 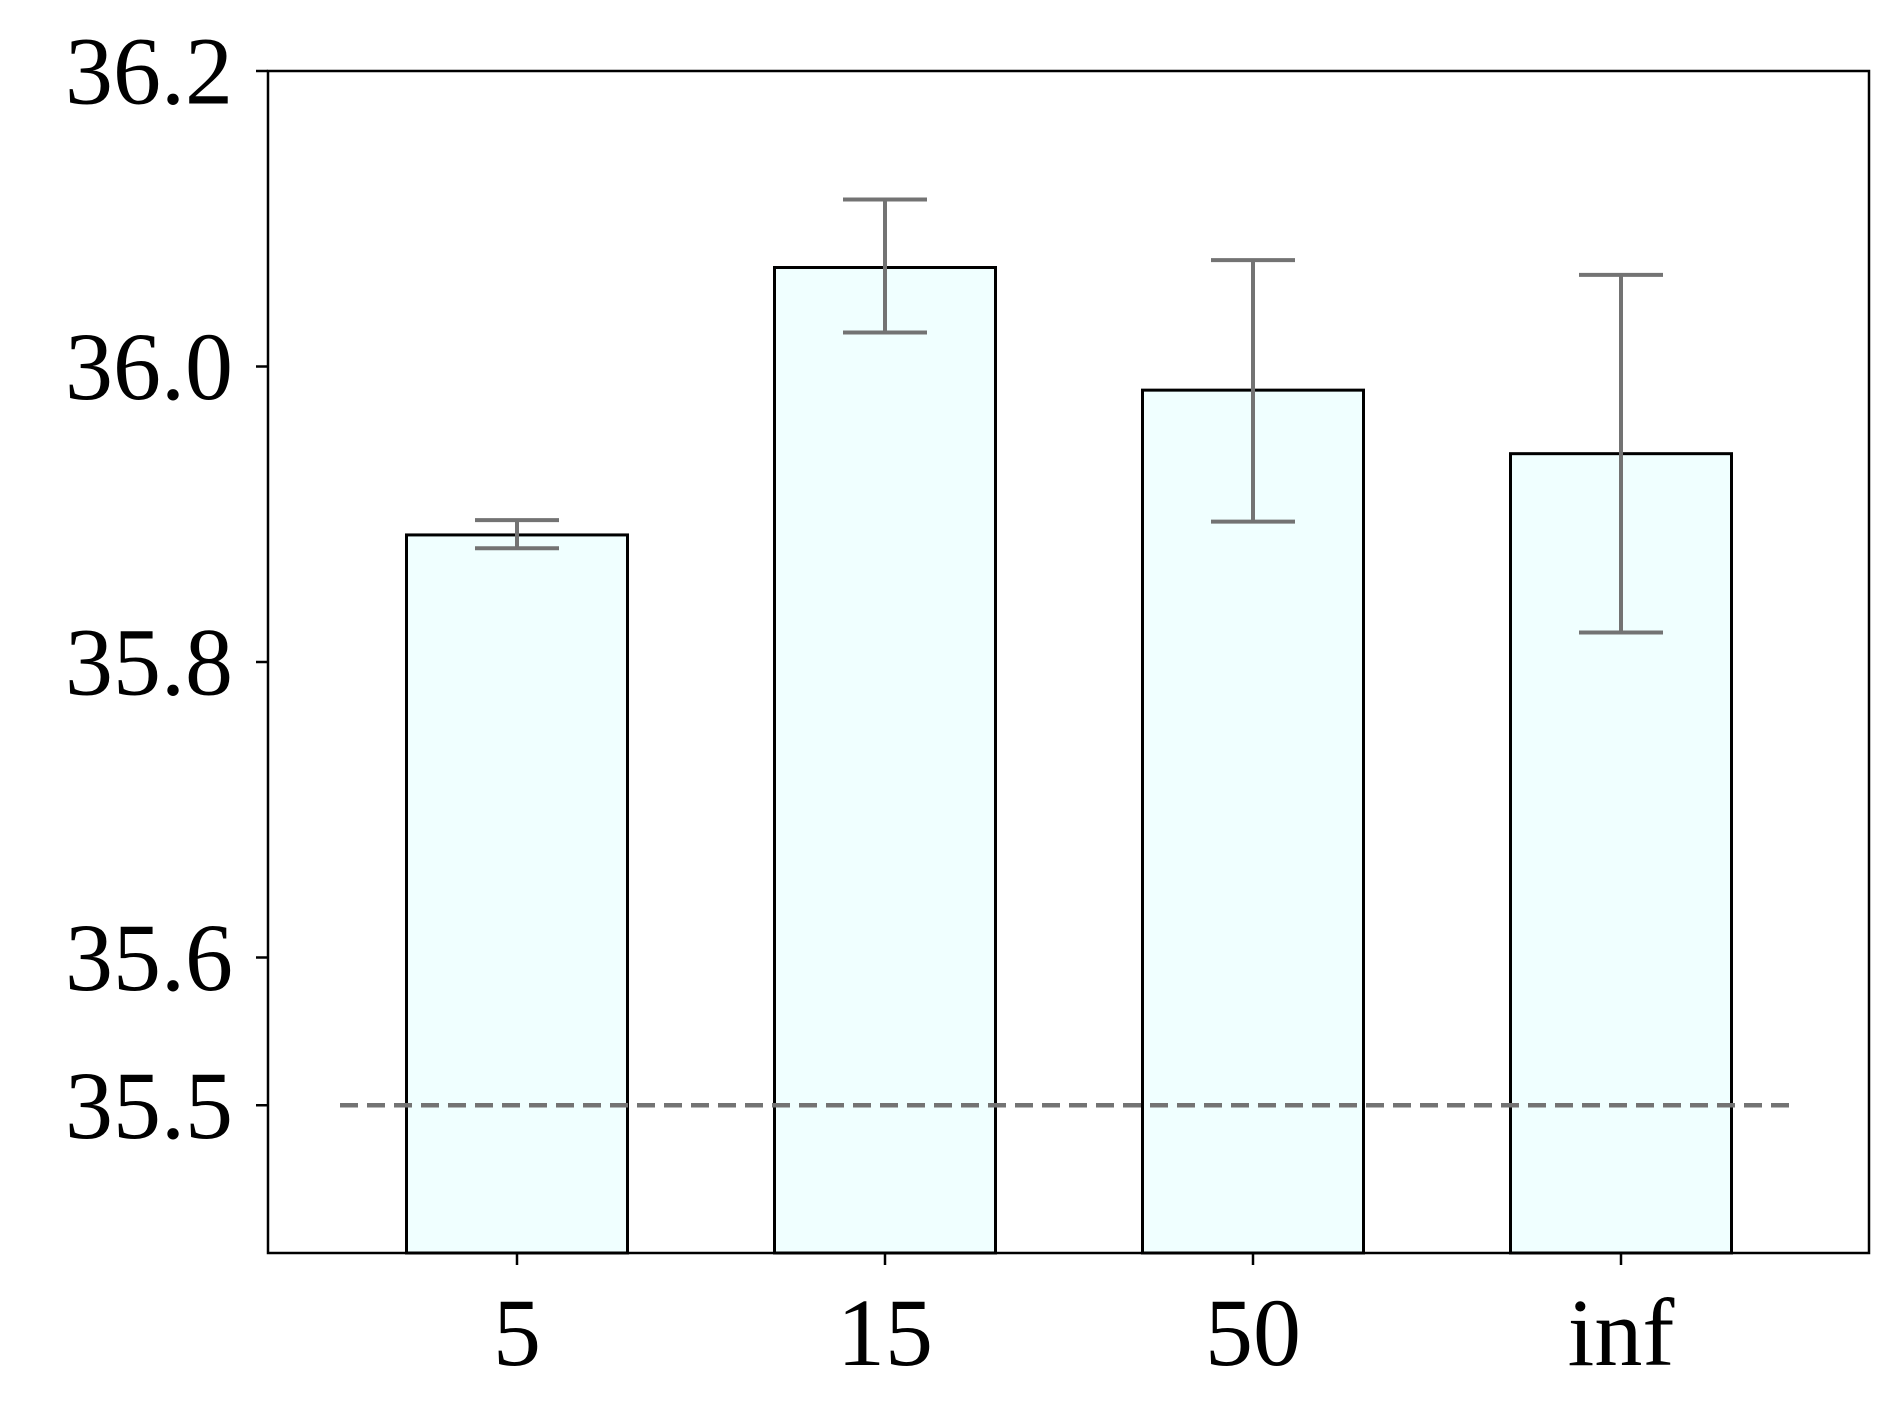 What do you see at coordinates (149, 71) in the screenshot?
I see `y-tick-label: 36.2` at bounding box center [149, 71].